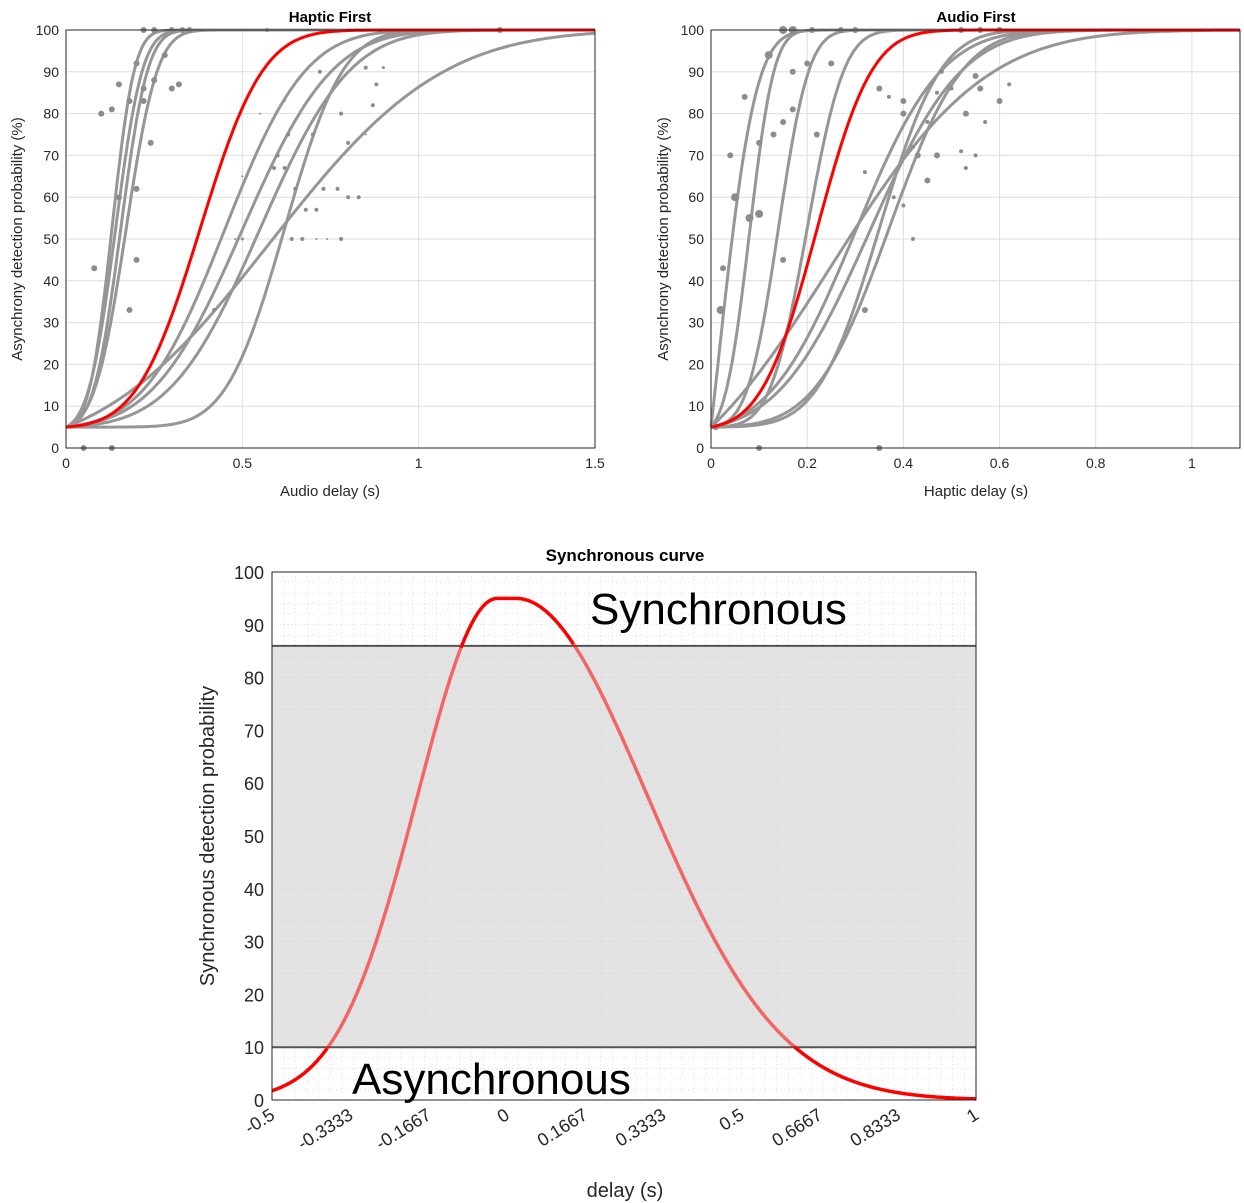 This screenshot has width=1244, height=1203. Describe the element at coordinates (663, 238) in the screenshot. I see `y-axis-label: Asynchrony detection probability (%)` at that location.